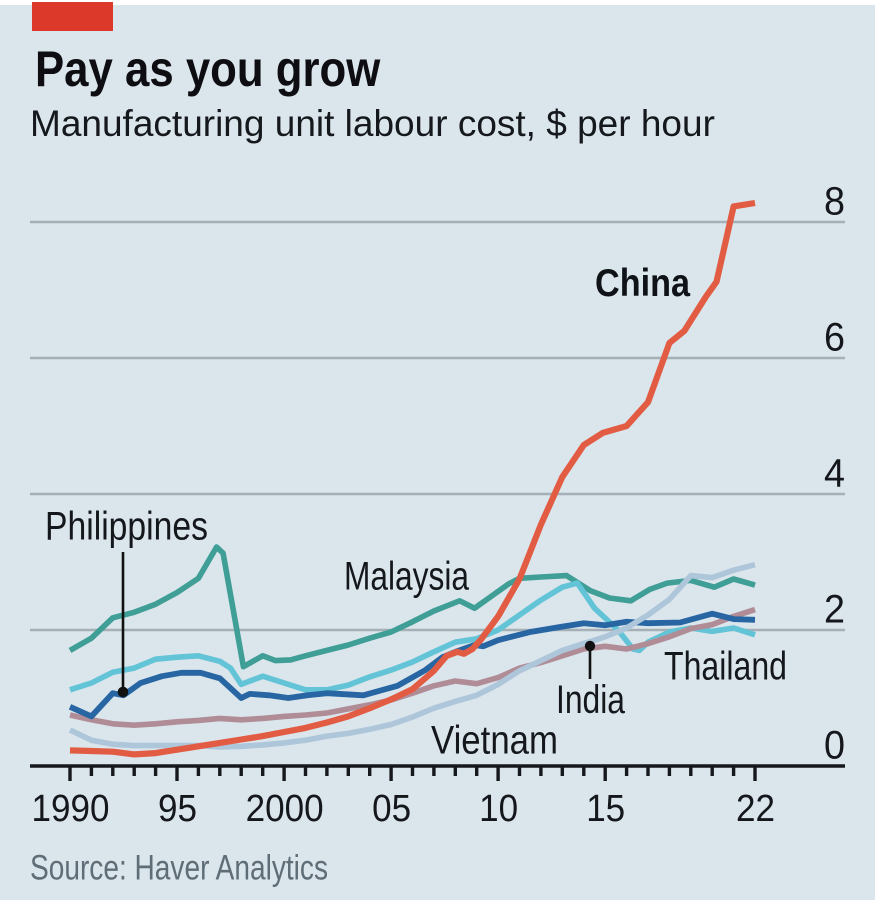 The width and height of the screenshot is (881, 900). Describe the element at coordinates (605, 809) in the screenshot. I see `svg-text: 15` at that location.